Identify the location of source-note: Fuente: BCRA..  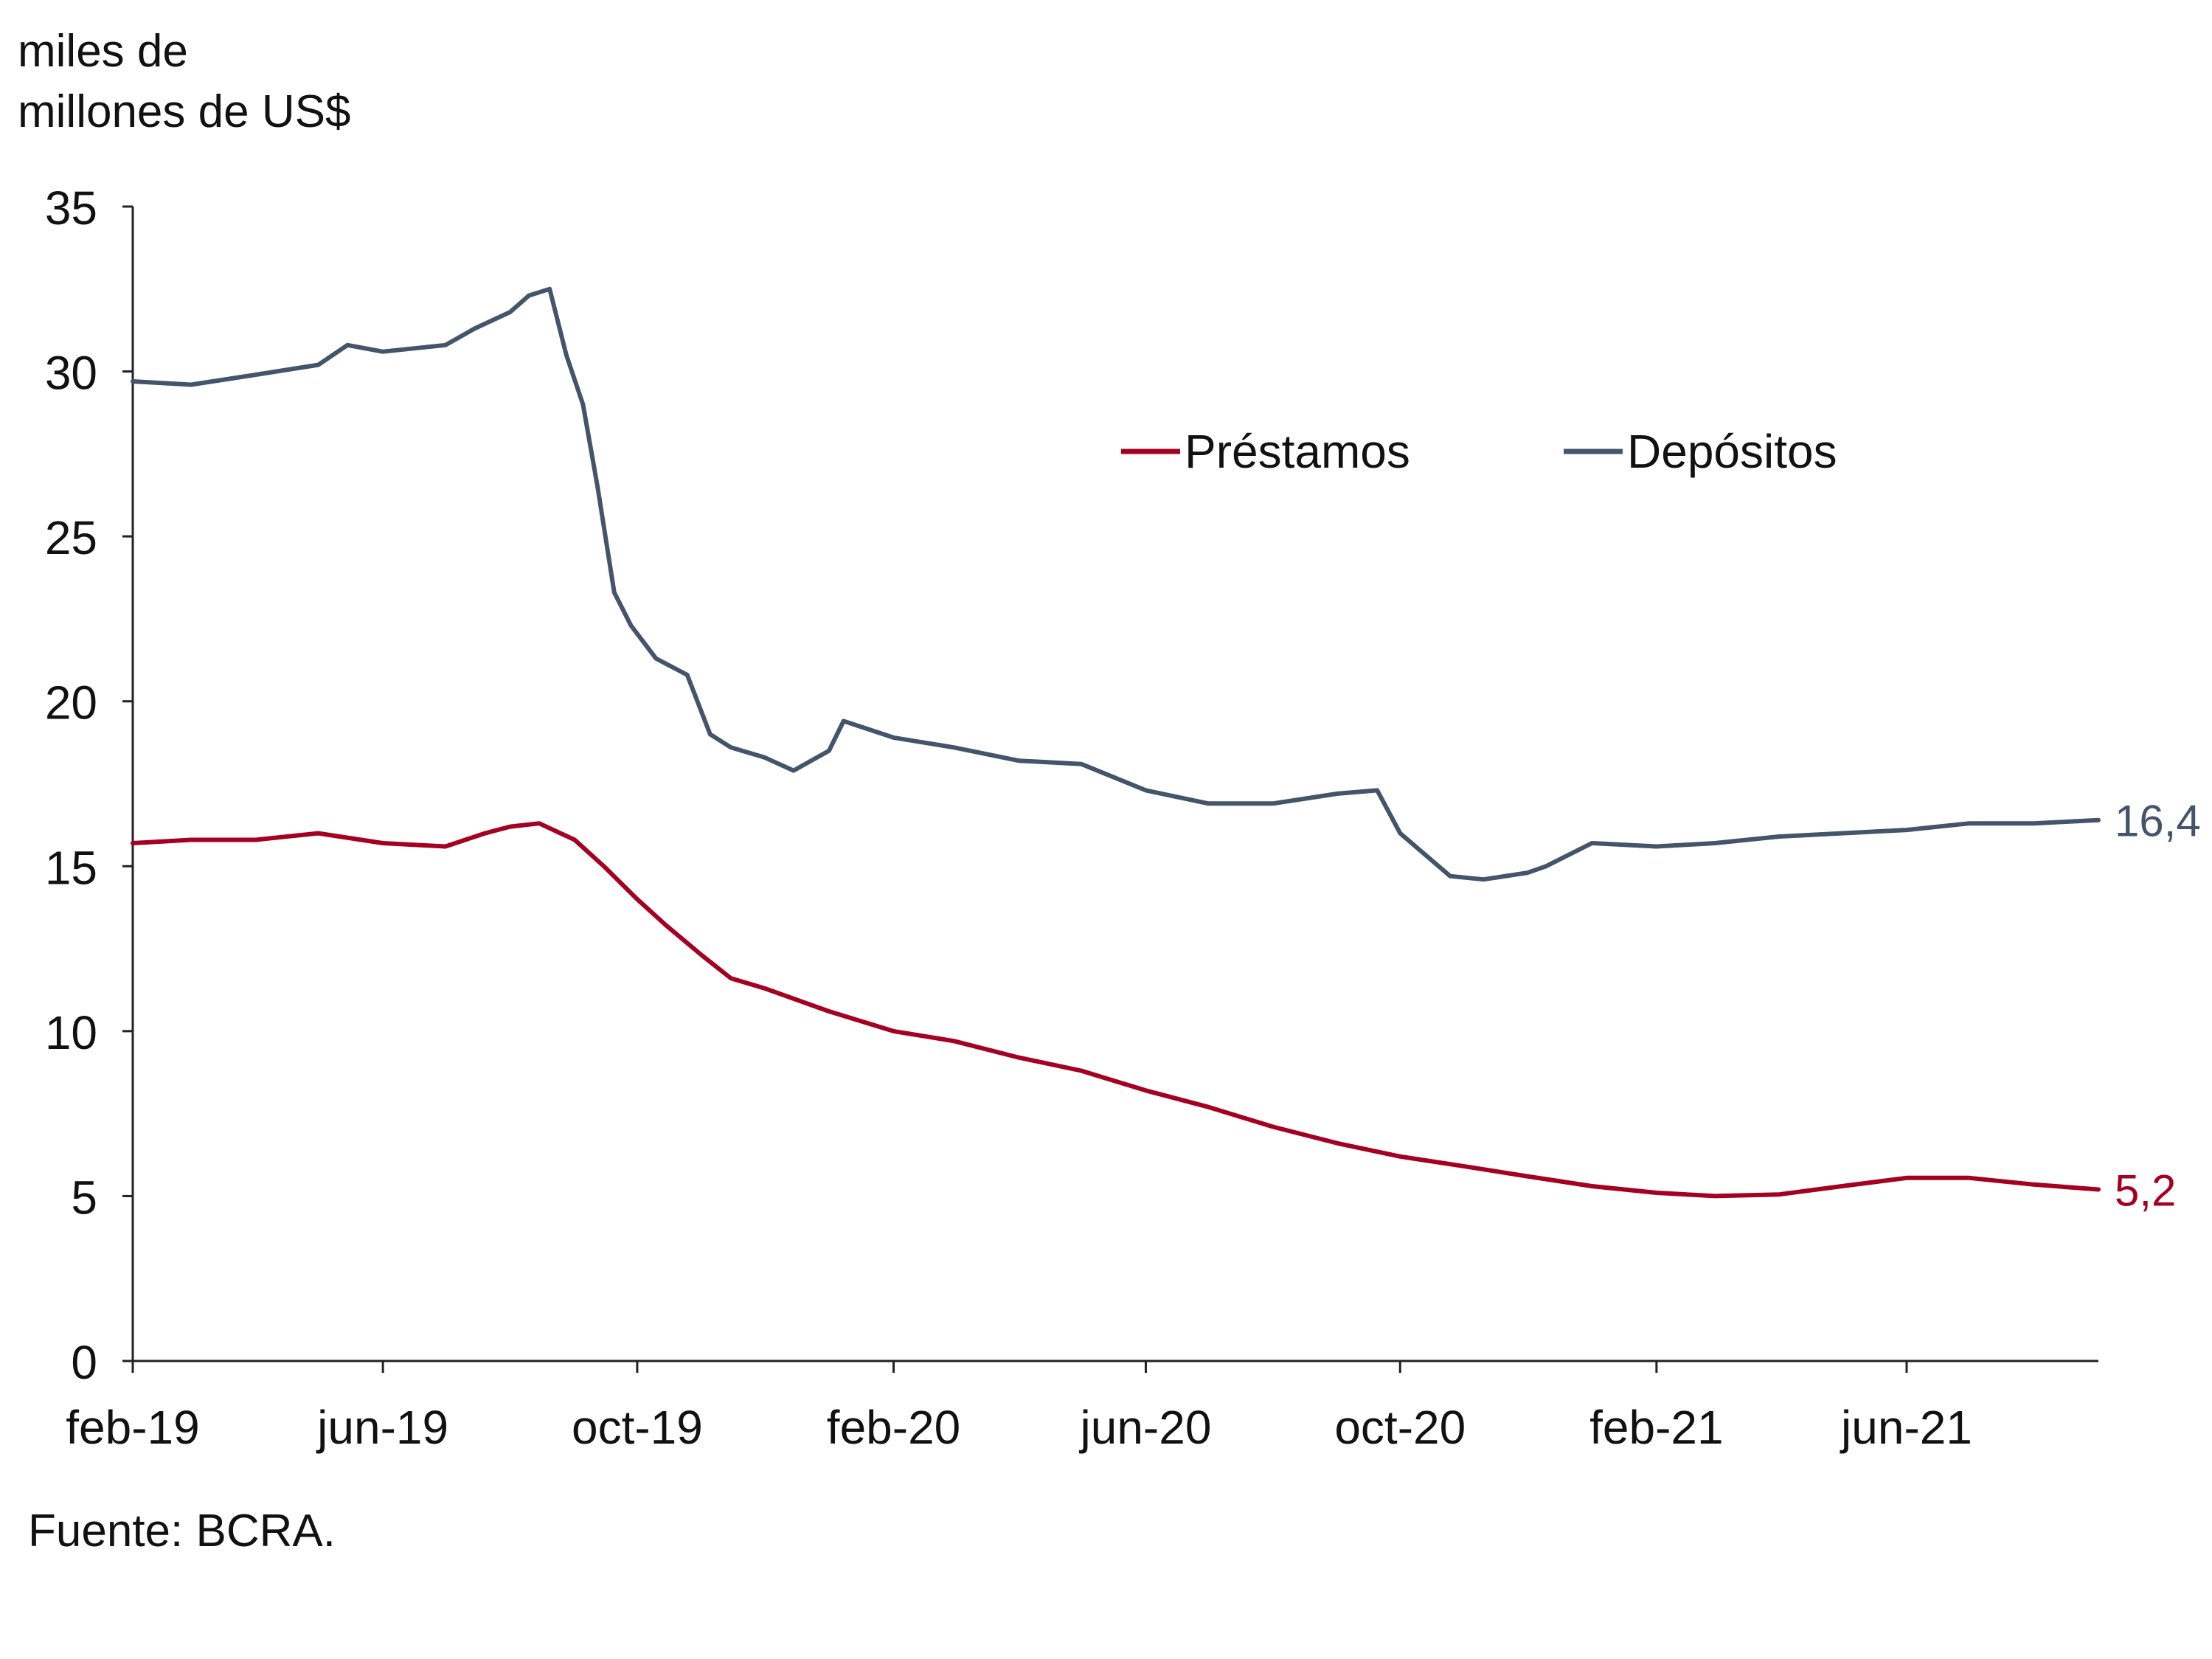
(182, 1531).